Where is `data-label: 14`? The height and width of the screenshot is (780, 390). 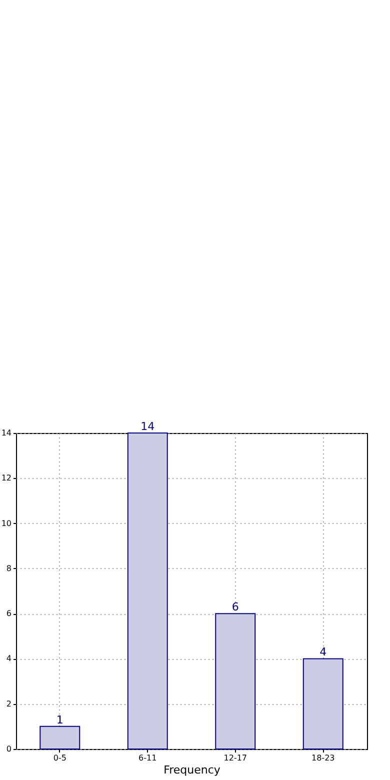 data-label: 14 is located at coordinates (147, 426).